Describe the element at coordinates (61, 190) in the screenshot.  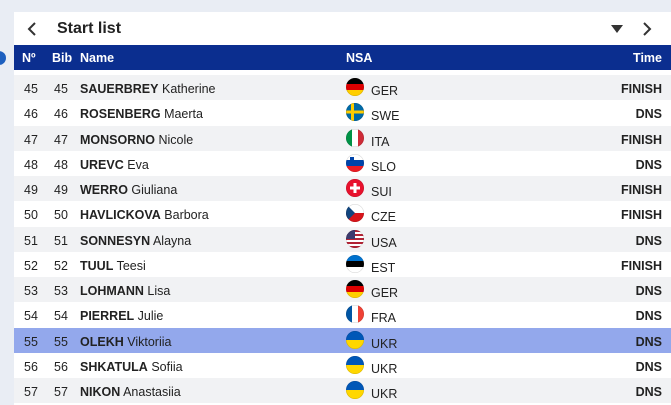
I see `bib: 49` at that location.